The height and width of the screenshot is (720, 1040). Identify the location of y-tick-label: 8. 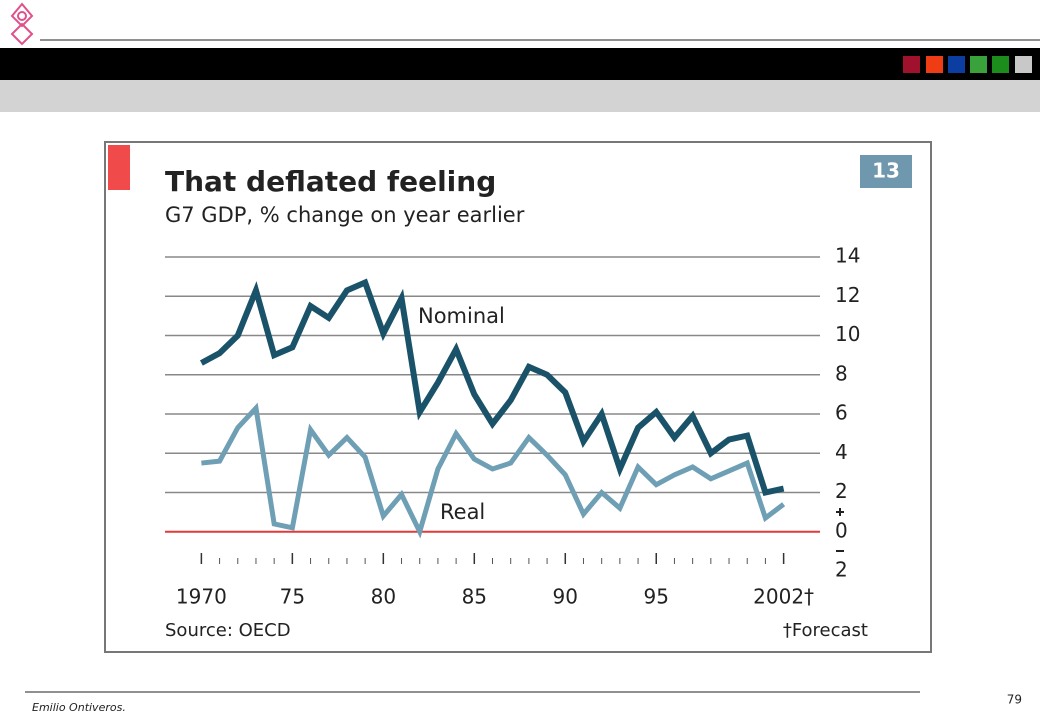
(841, 373).